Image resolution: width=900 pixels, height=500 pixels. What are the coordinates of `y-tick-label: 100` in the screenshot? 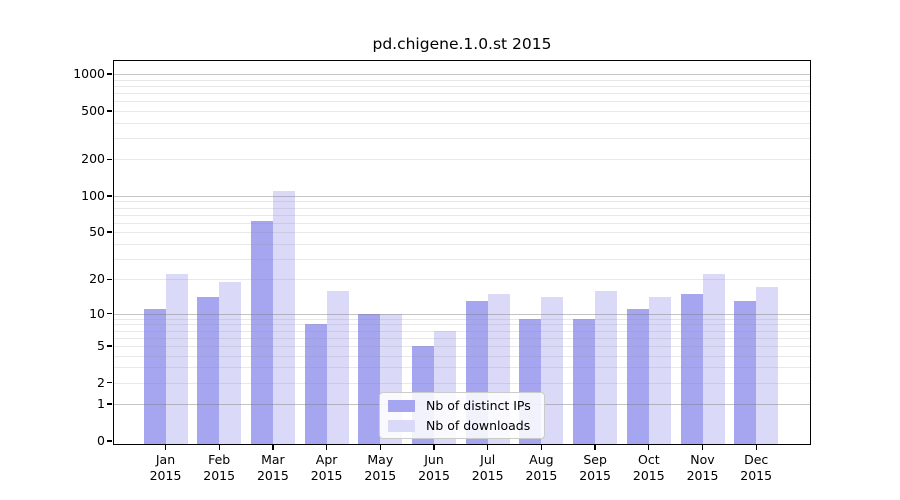 It's located at (93, 195).